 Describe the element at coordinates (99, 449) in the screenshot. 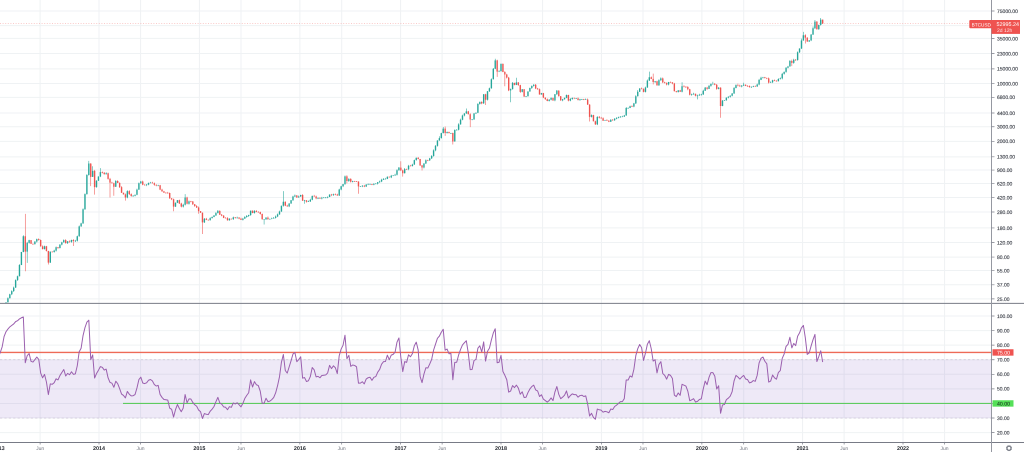

I see `svg-text: 2014` at that location.